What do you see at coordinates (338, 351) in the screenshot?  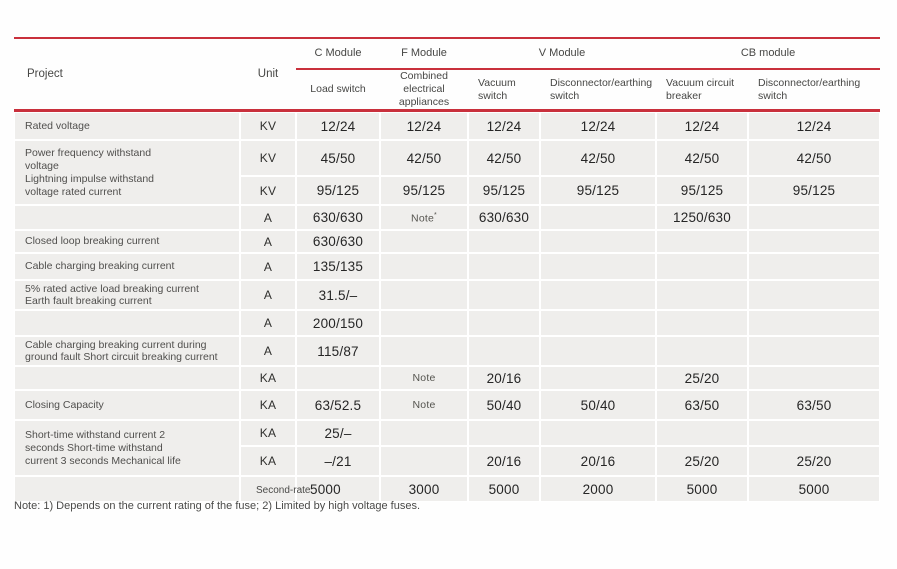 I see `value-cell: 115/87` at bounding box center [338, 351].